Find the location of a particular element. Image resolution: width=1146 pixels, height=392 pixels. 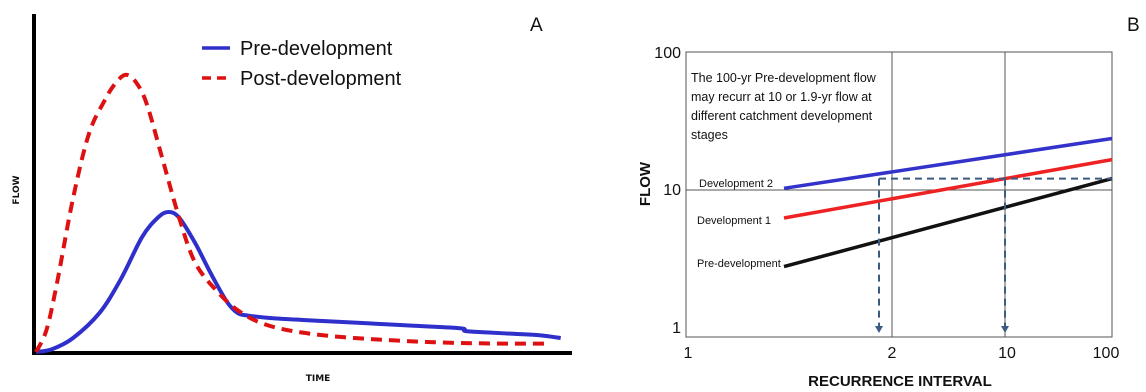

panel-b-label-development-1: Development 1 is located at coordinates (734, 221).